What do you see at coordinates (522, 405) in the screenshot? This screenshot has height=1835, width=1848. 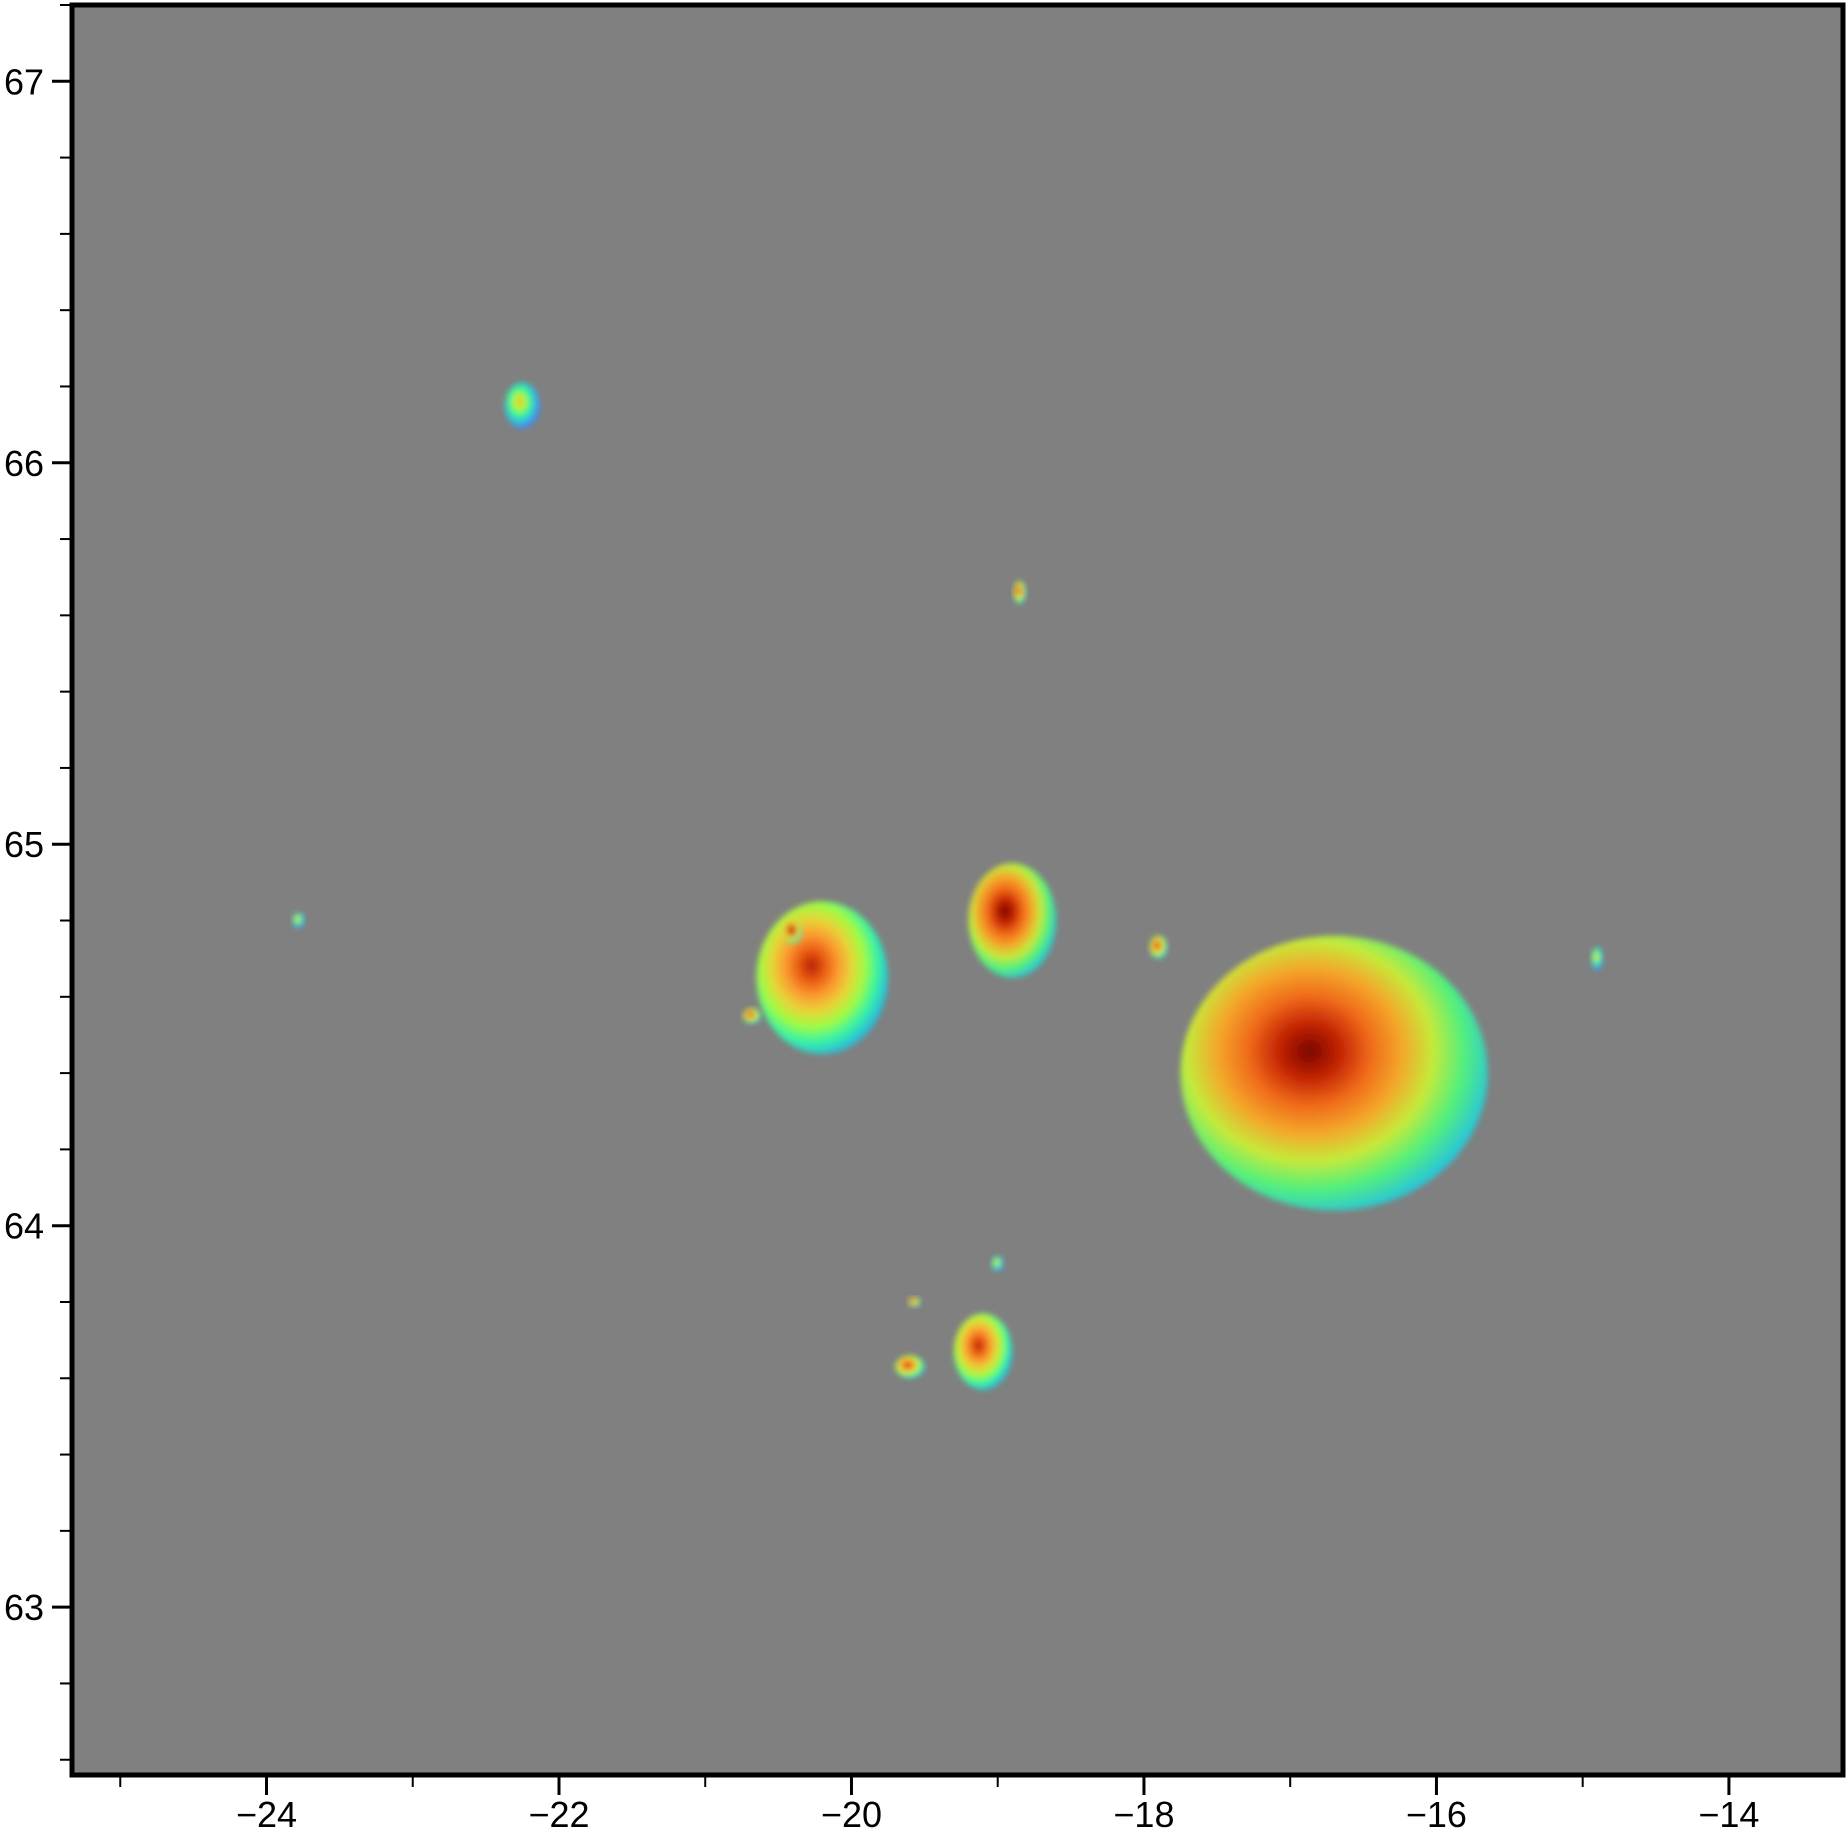 I see `glacier-drangaj-kull` at bounding box center [522, 405].